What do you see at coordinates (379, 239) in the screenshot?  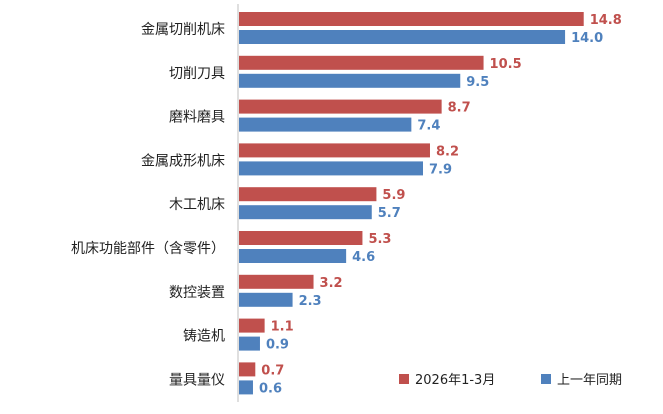 I see `value-label: 5.3` at bounding box center [379, 239].